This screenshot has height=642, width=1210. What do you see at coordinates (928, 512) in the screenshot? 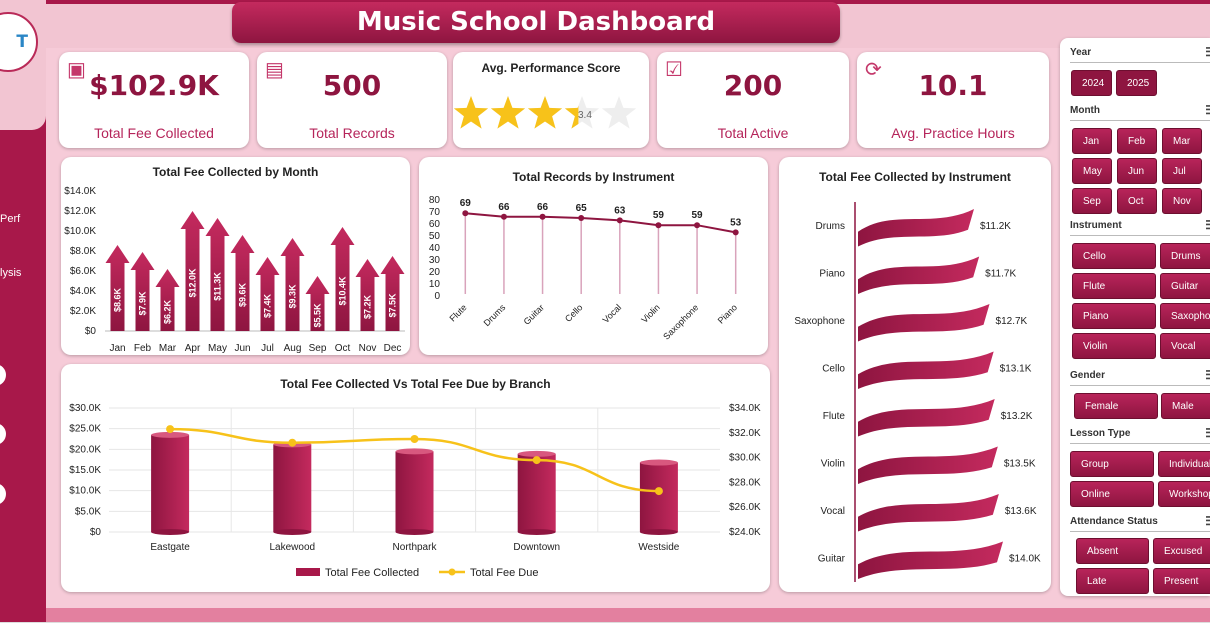
I see `bar-vocal` at bounding box center [928, 512].